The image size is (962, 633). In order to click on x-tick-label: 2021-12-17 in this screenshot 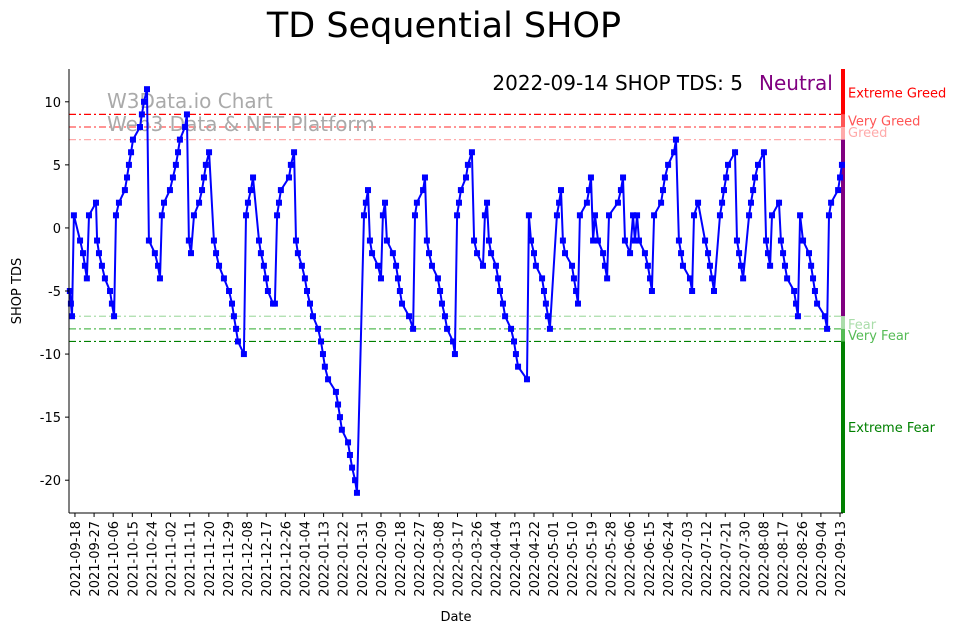, I will do `click(267, 559)`.